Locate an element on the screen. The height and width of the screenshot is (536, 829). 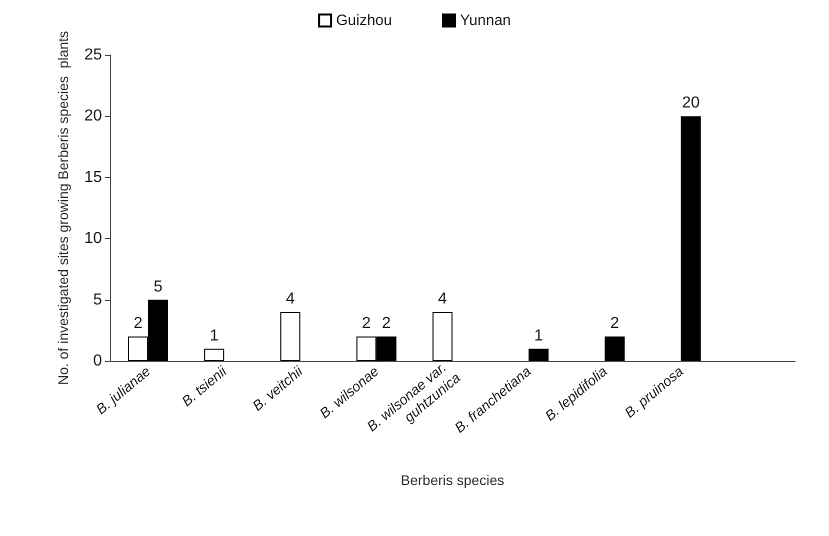
legend-label: Yunnan is located at coordinates (485, 20).